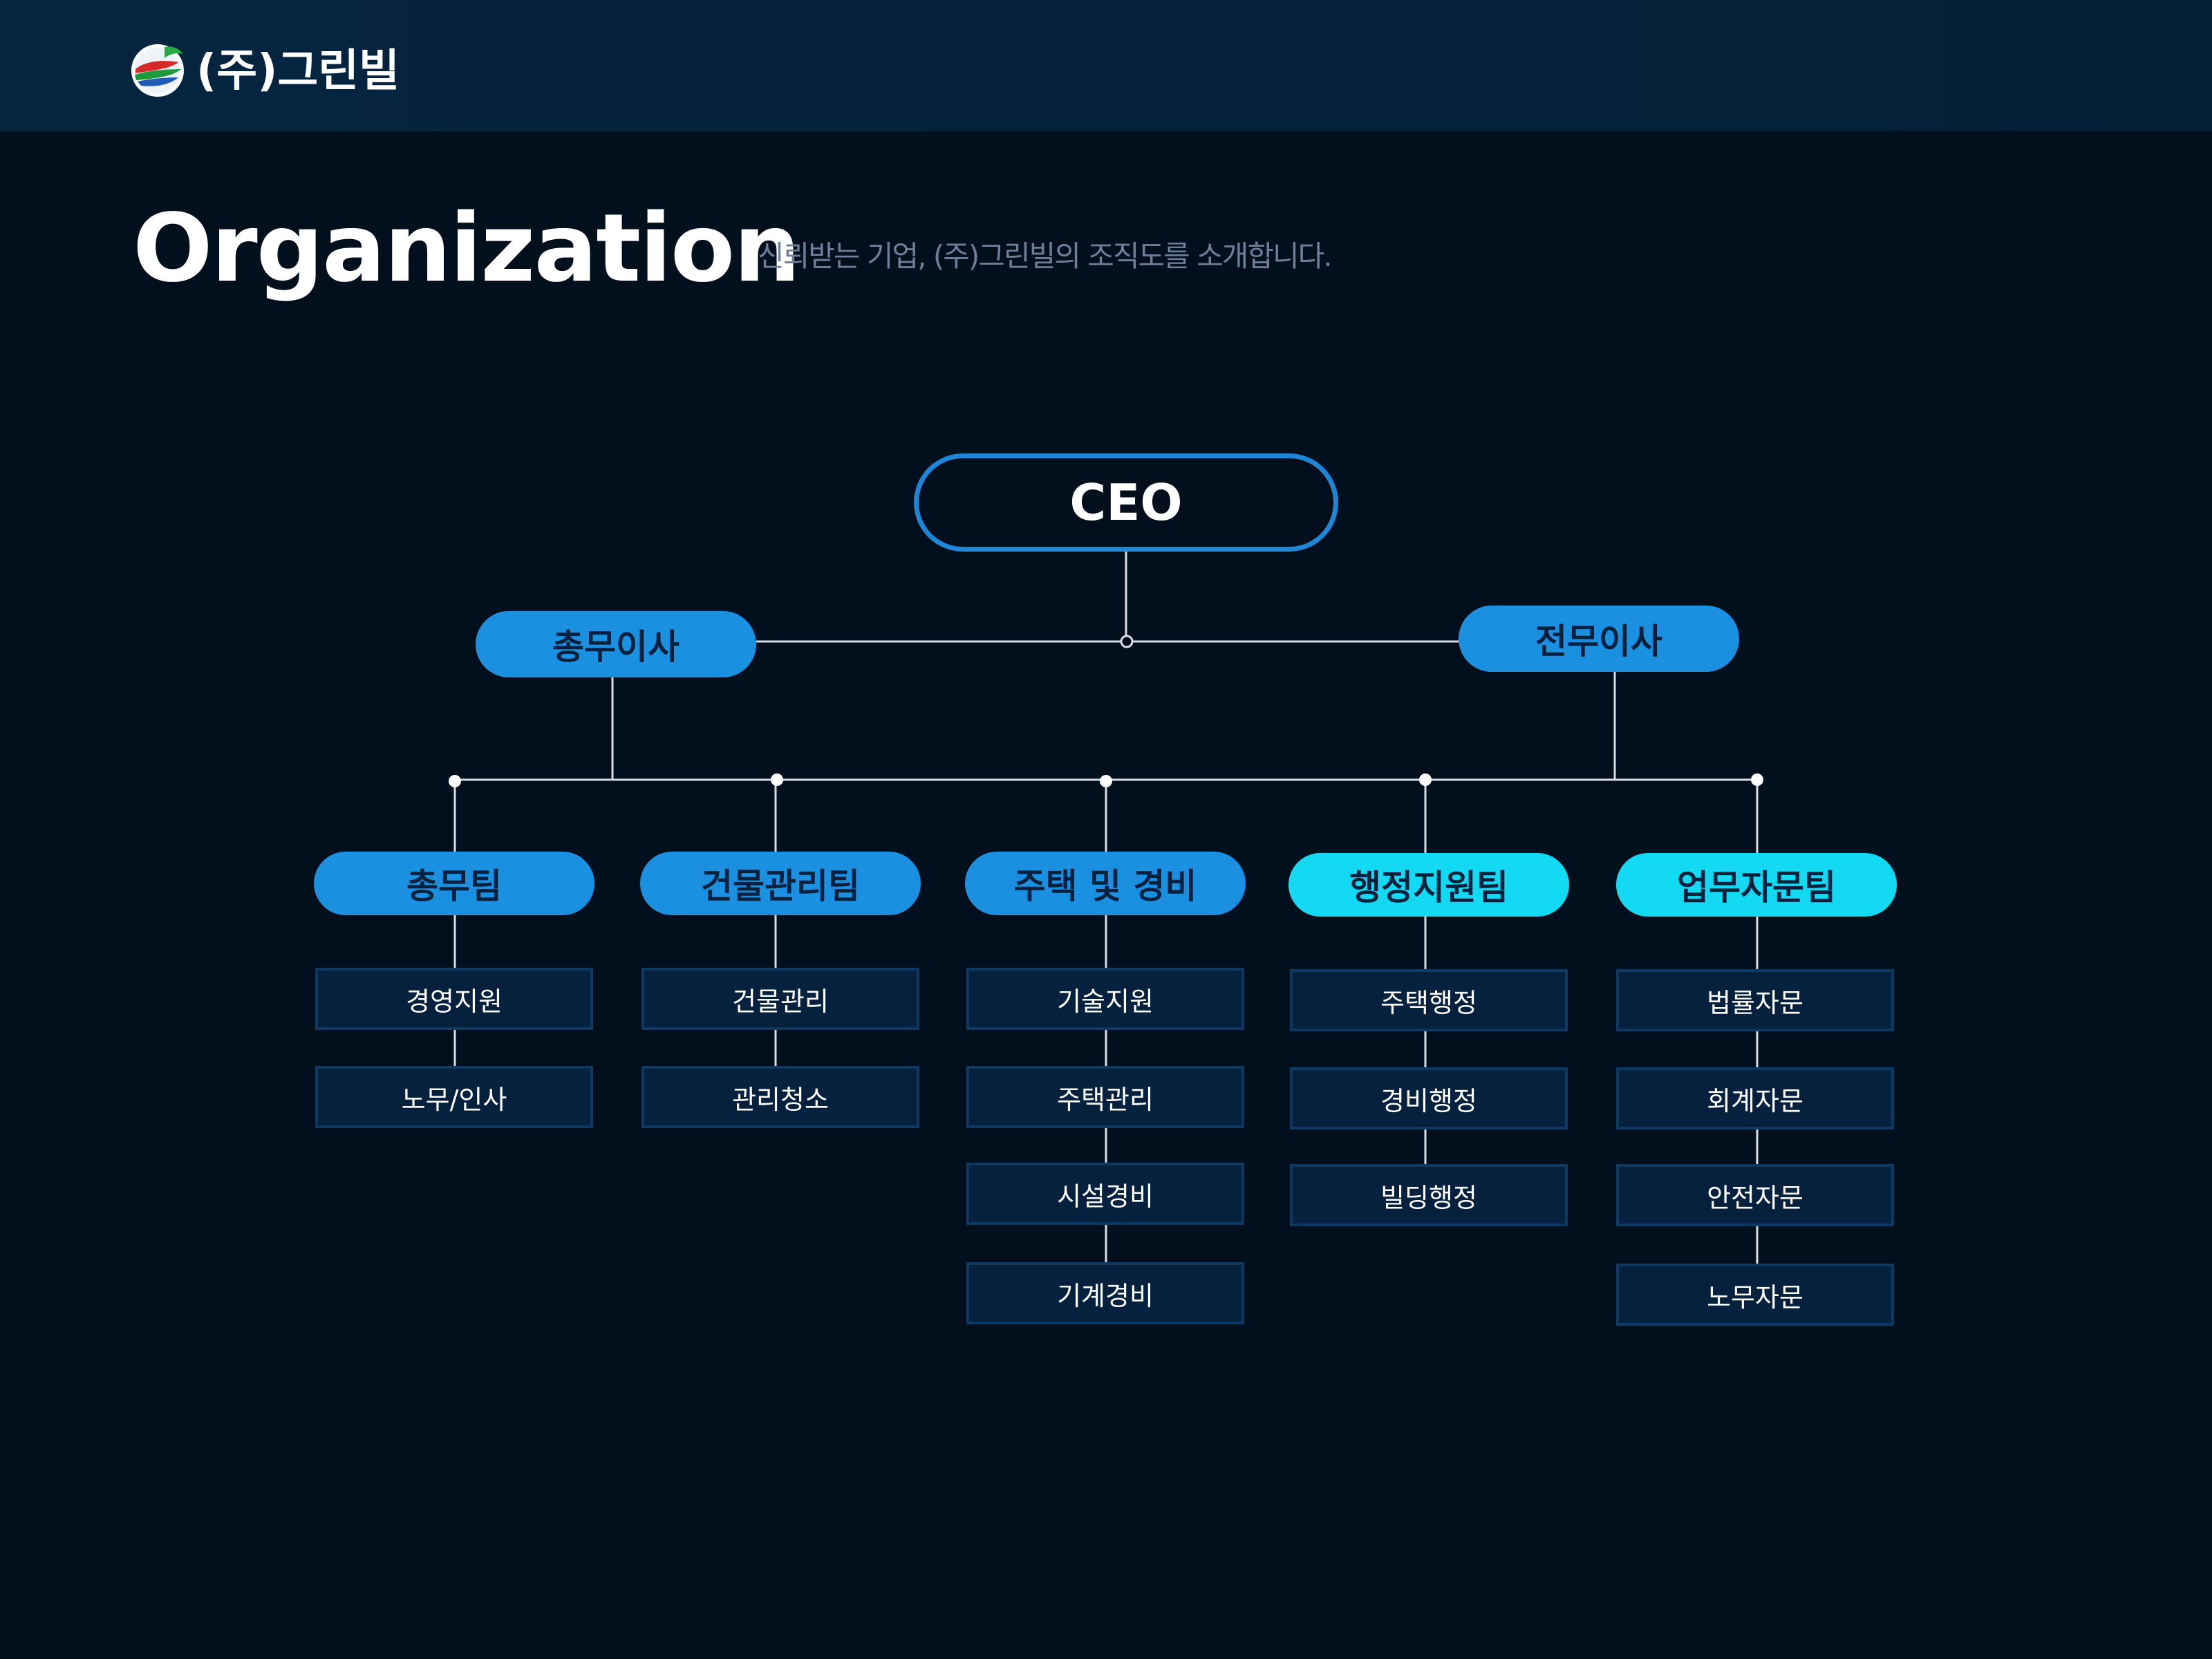 This screenshot has height=1659, width=2212. I want to click on team-node-admin-support: 행정지원팀, so click(1428, 885).